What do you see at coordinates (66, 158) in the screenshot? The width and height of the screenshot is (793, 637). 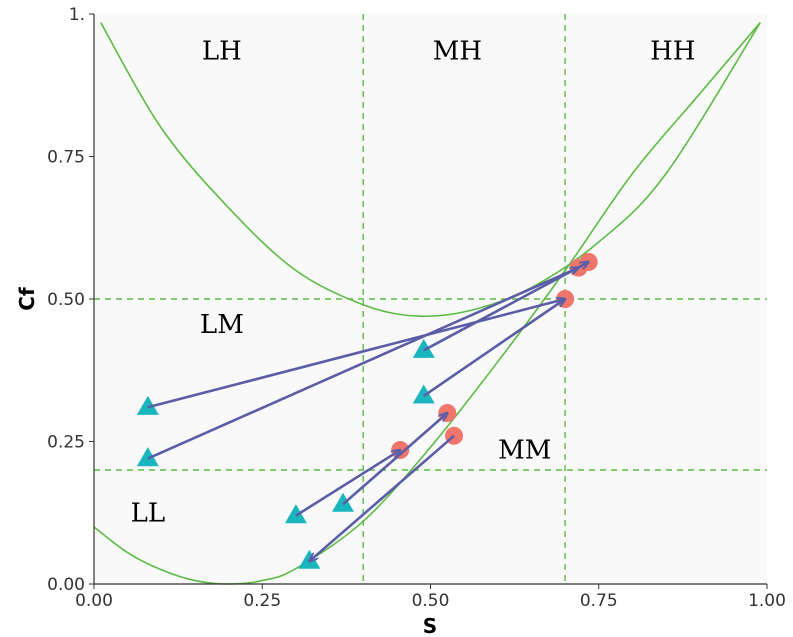 I see `y-tick-label: 0.75` at bounding box center [66, 158].